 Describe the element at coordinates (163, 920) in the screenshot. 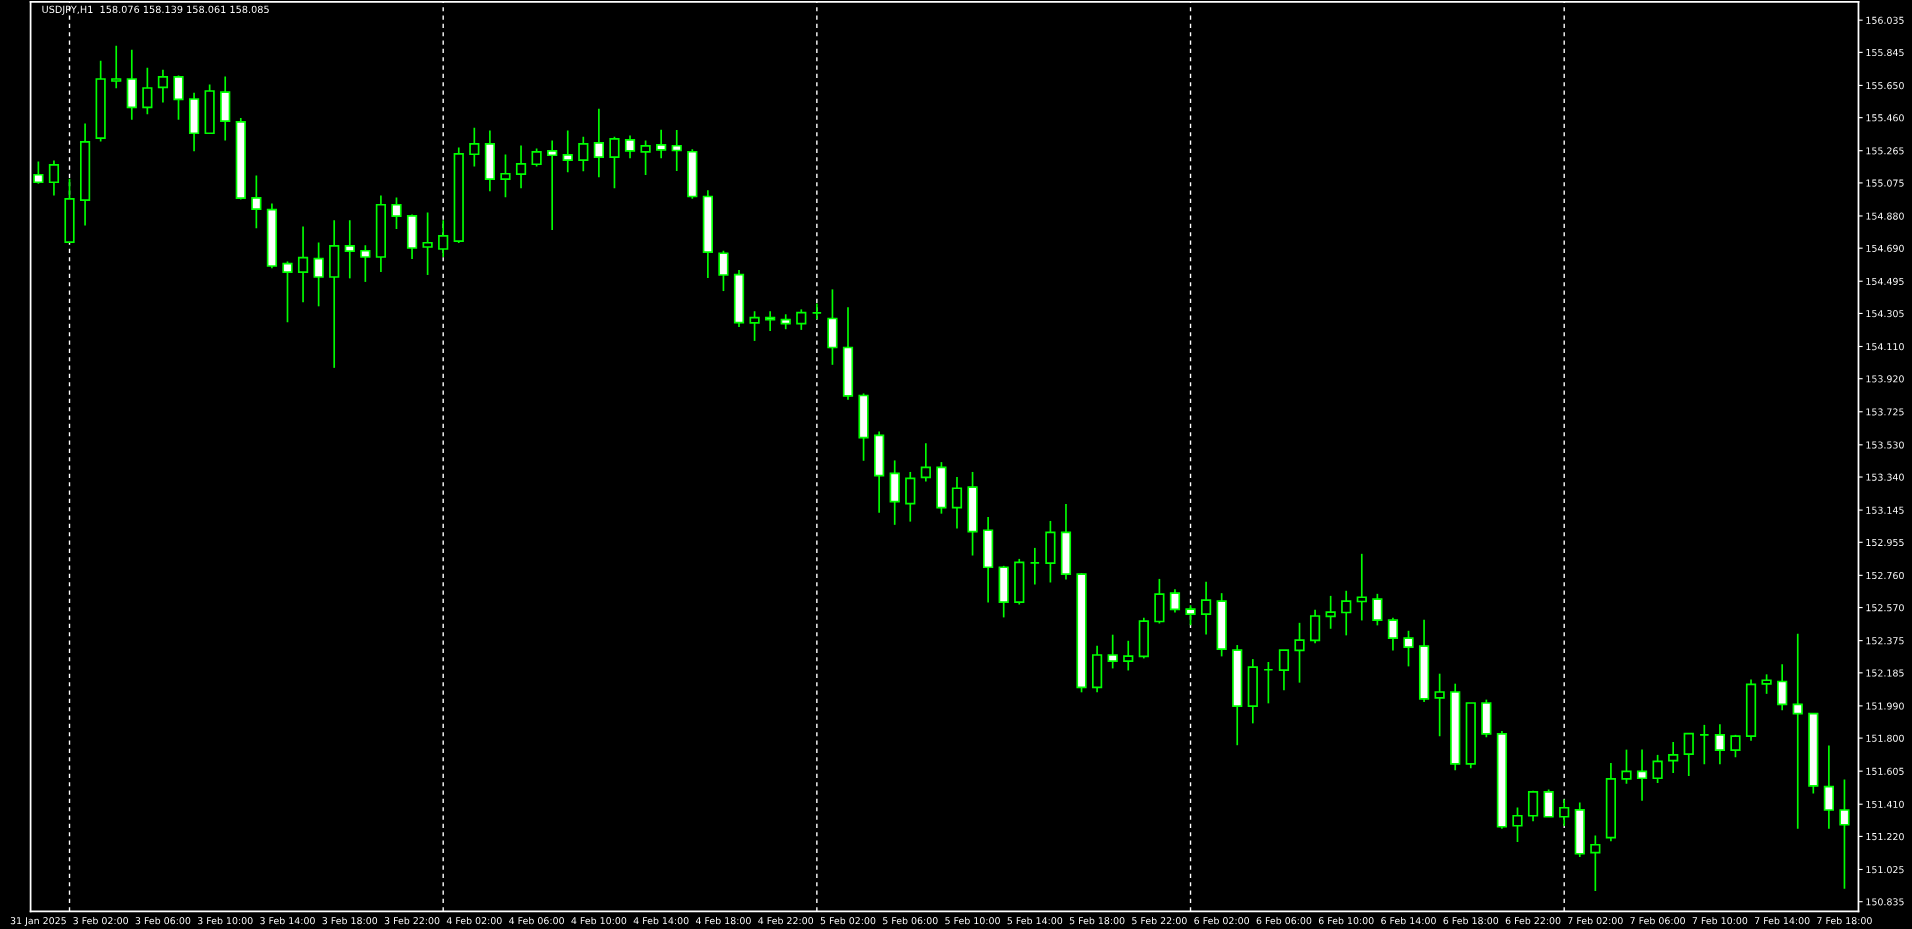

I see `x-tick-label: 3 Feb 06:00` at that location.